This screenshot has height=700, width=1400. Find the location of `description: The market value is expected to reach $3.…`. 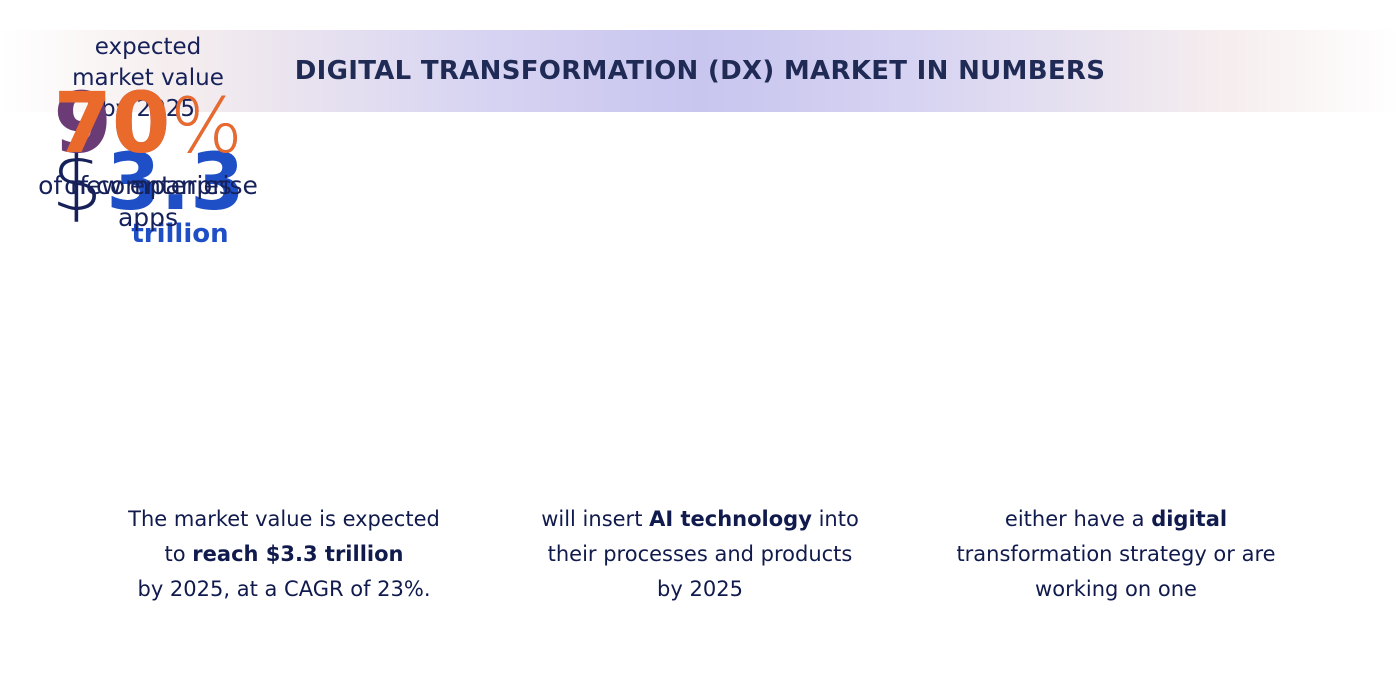

description: The market value is expected to reach $3.… is located at coordinates (284, 554).